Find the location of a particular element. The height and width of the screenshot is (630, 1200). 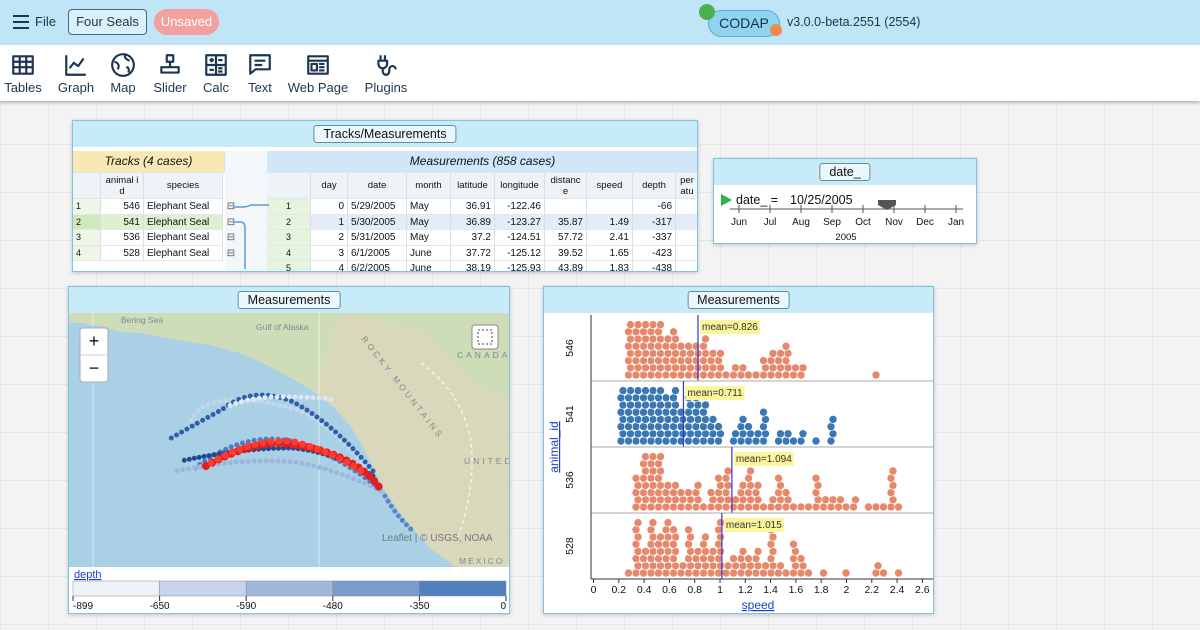

zoom-in: + is located at coordinates (94, 341).